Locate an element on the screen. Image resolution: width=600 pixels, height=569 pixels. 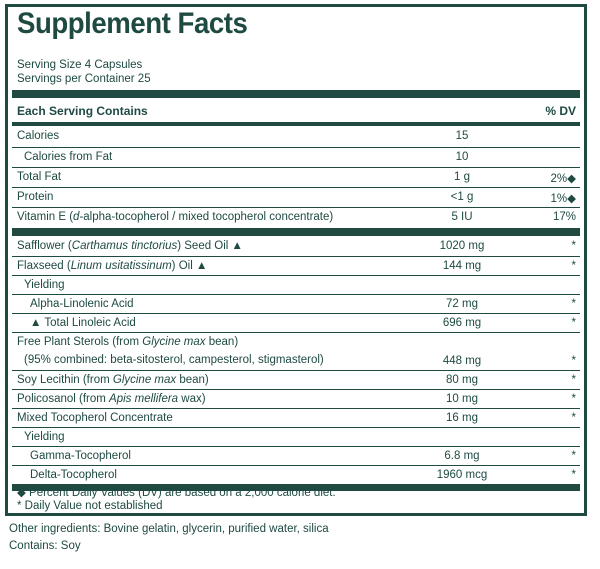
ingredient-amount: 1960 mcg is located at coordinates (462, 475).